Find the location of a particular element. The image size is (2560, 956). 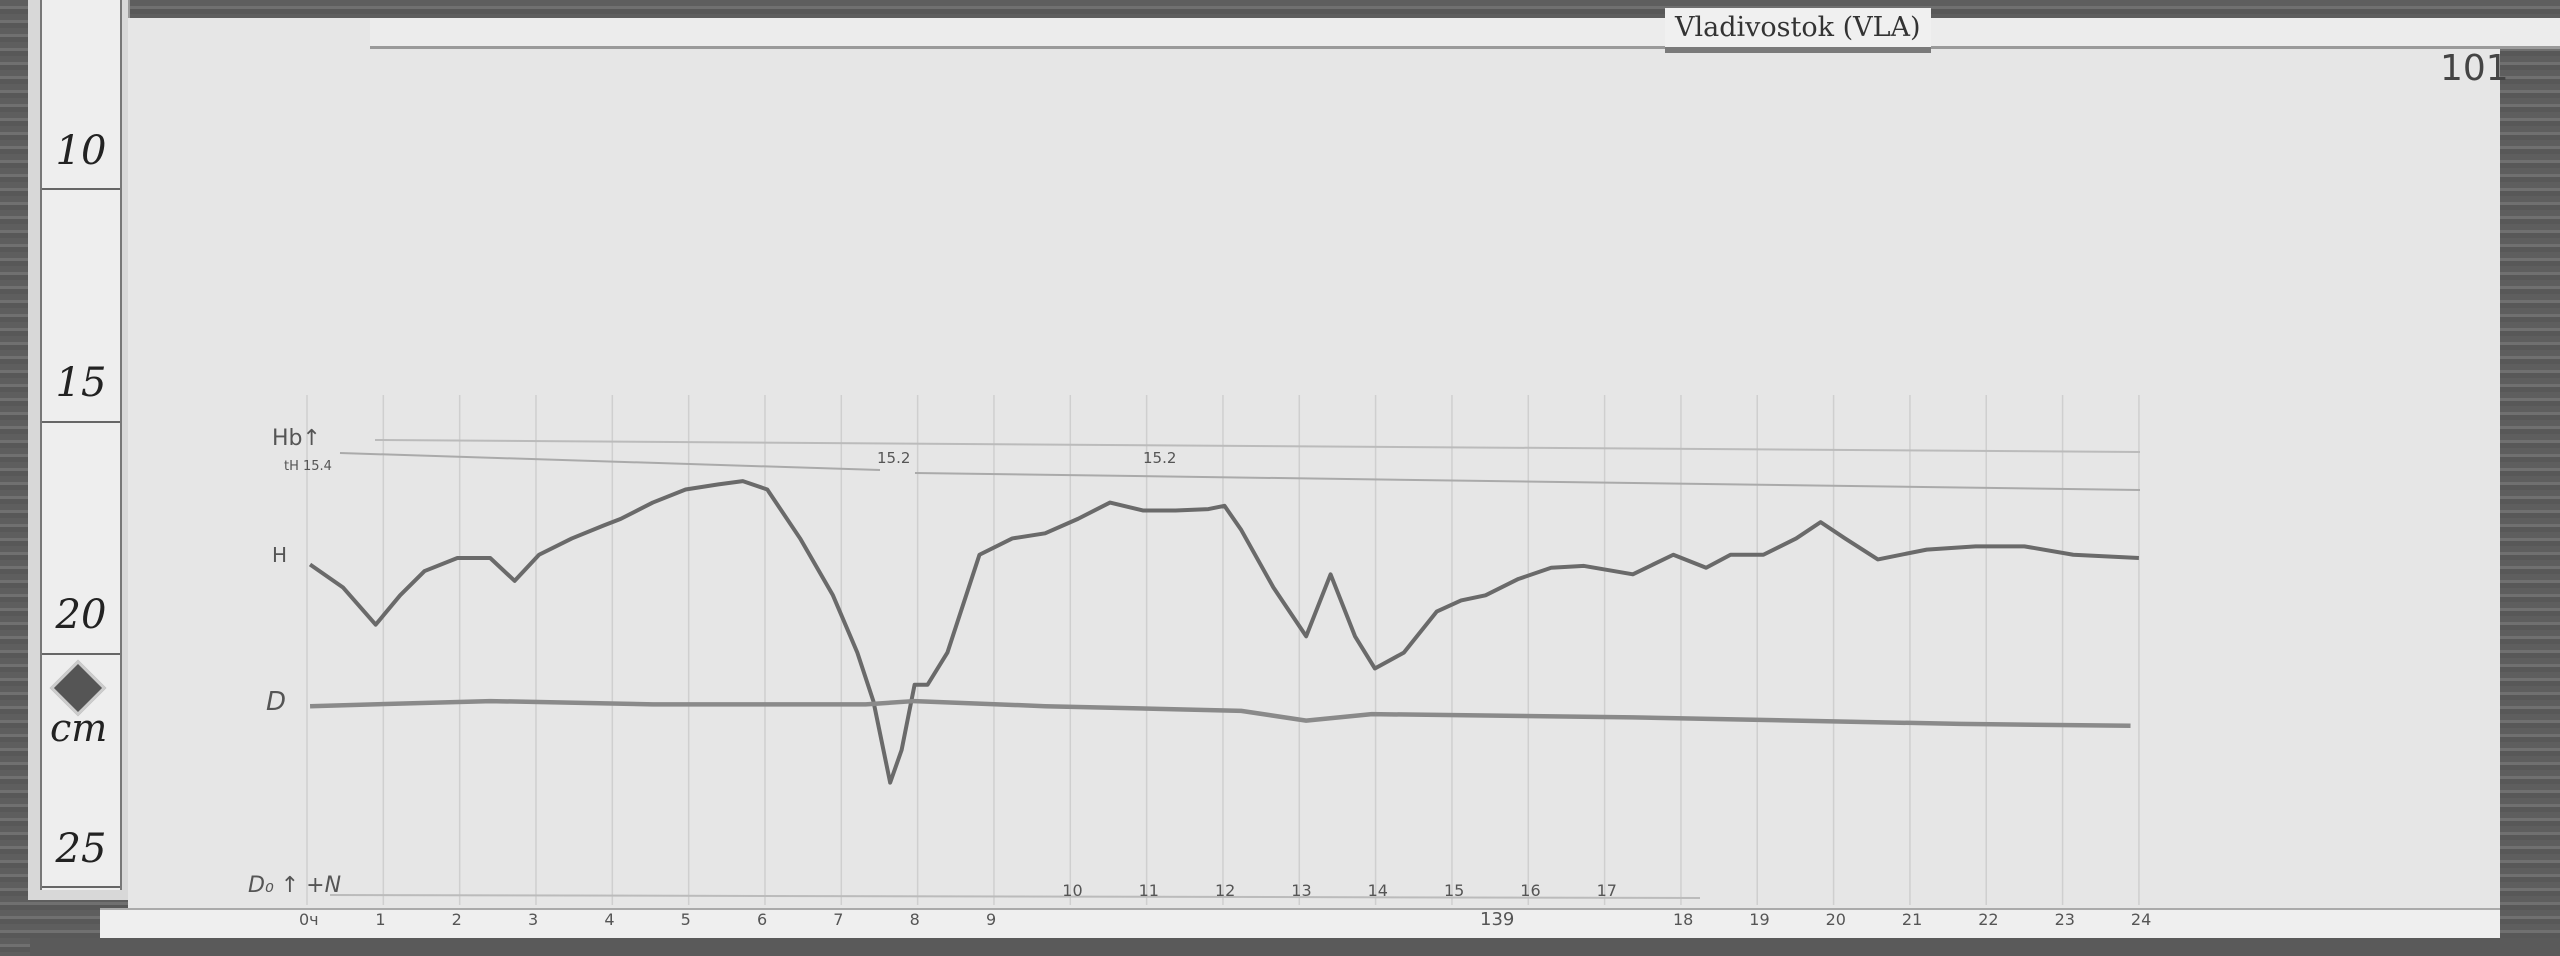

hour-label: 20 is located at coordinates (1836, 919).